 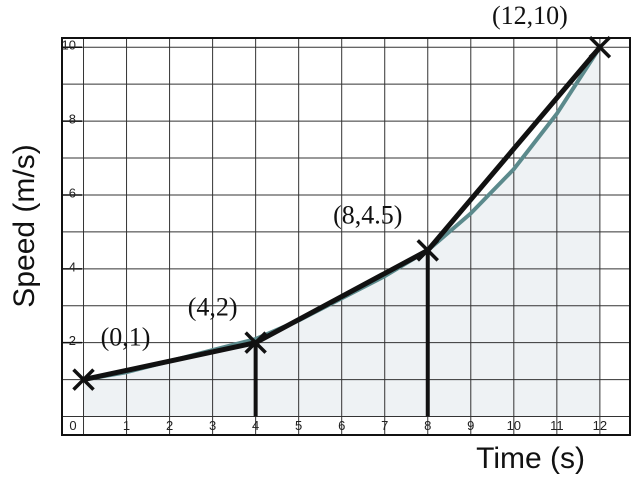 I want to click on point-label: (8,4.5), so click(x=367, y=214).